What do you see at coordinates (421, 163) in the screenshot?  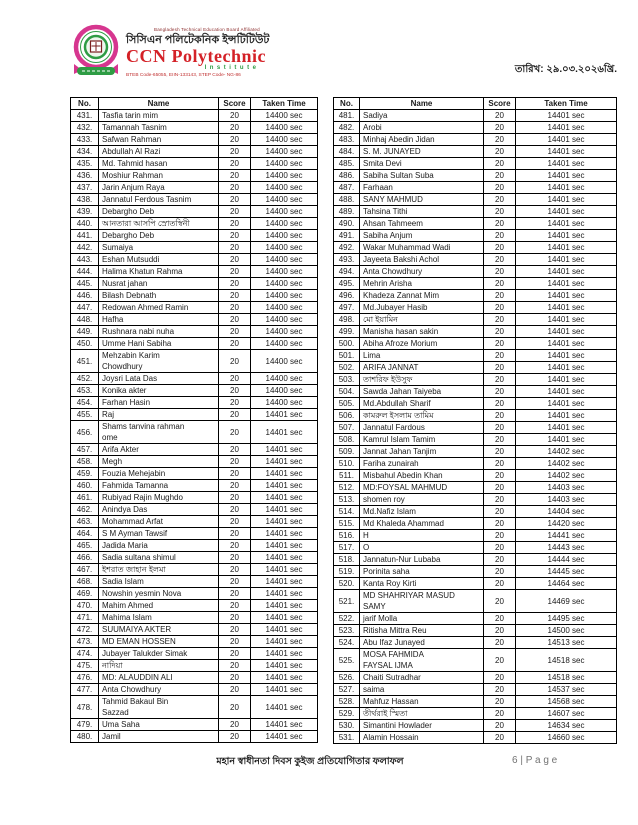 I see `student-name: Smita Devi` at bounding box center [421, 163].